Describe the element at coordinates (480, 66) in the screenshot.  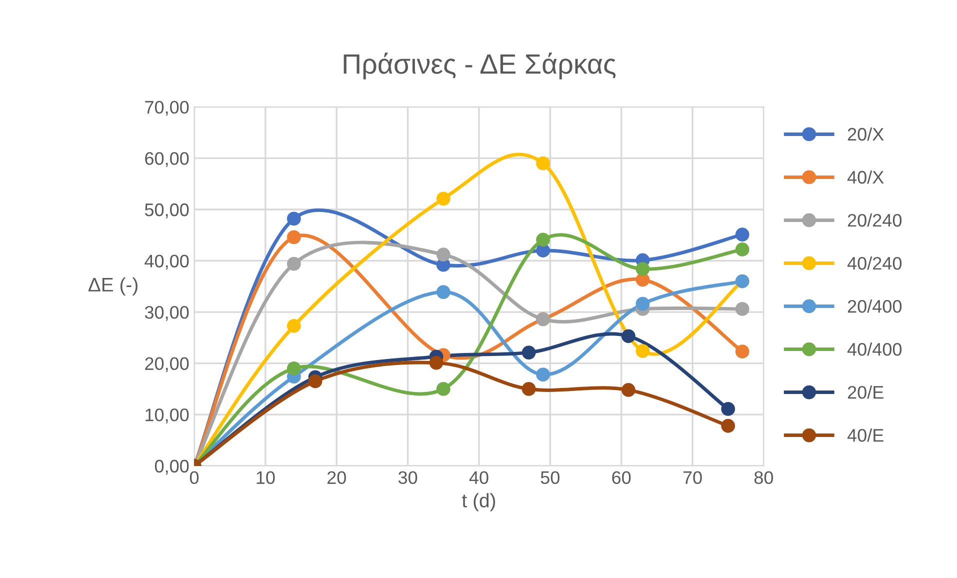
I see `chart-title: Πράσινες - ΔΕ Σάρκας` at that location.